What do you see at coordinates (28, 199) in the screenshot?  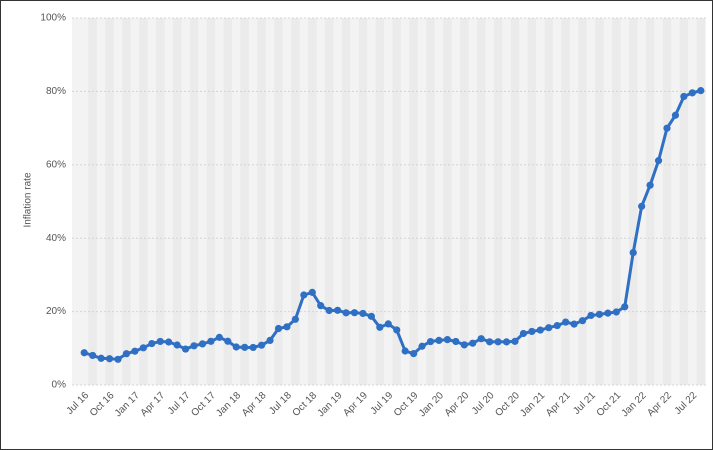 I see `y-axis-title: Inflation rate` at bounding box center [28, 199].